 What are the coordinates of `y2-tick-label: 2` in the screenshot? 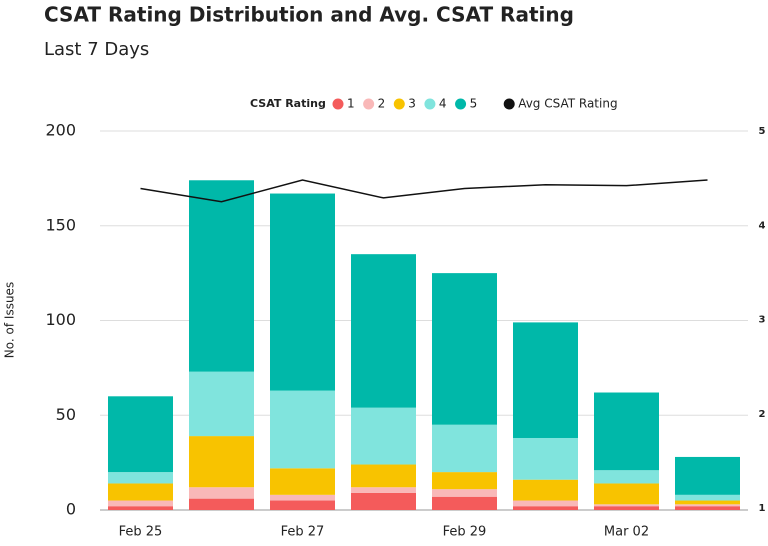 It's located at (762, 414).